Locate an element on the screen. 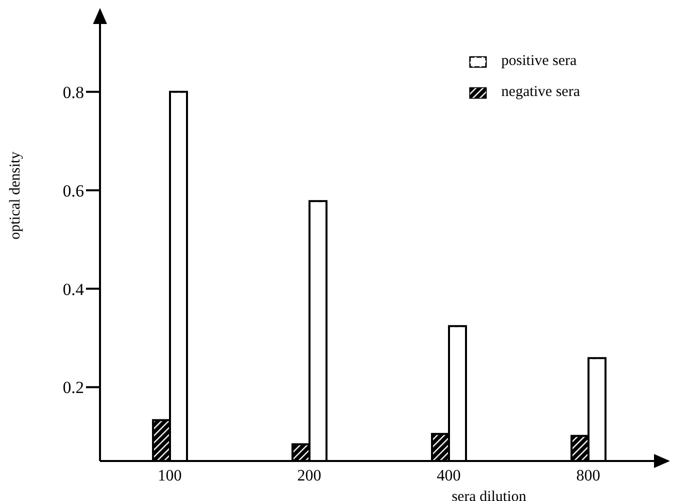 The image size is (678, 501). x-tick-label: 800 is located at coordinates (588, 475).